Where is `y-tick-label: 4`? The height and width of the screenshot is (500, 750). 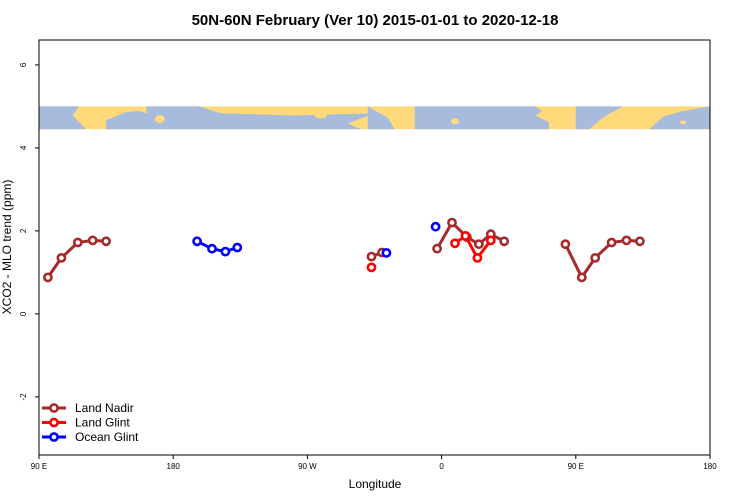 y-tick-label: 4 is located at coordinates (23, 147).